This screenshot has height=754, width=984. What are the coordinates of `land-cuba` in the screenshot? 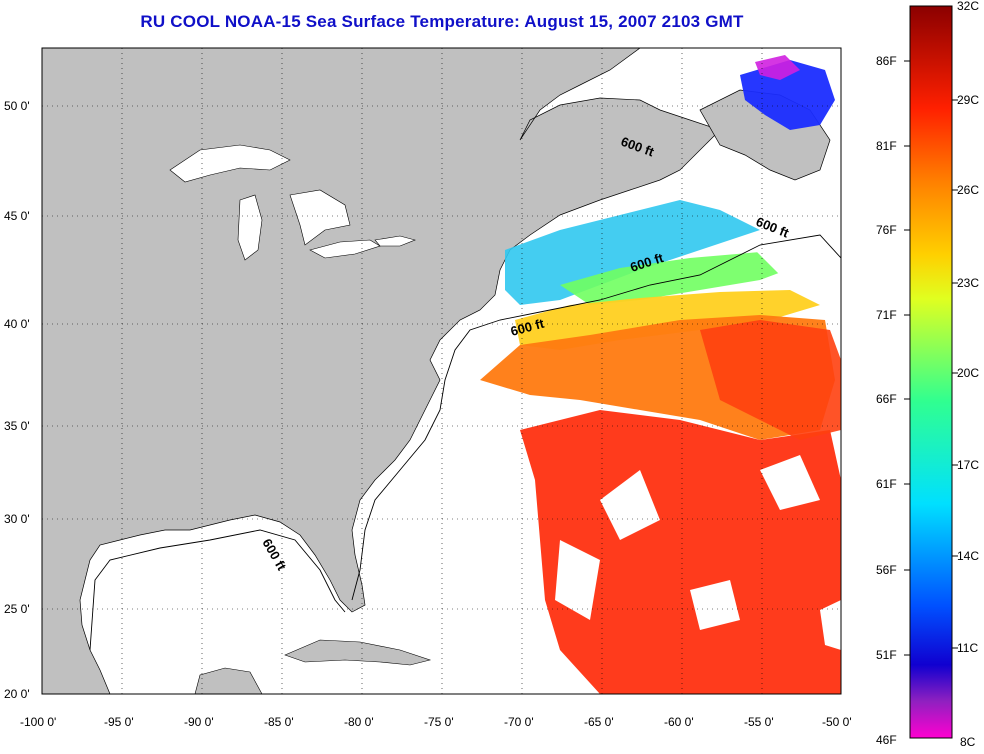 It's located at (358, 652).